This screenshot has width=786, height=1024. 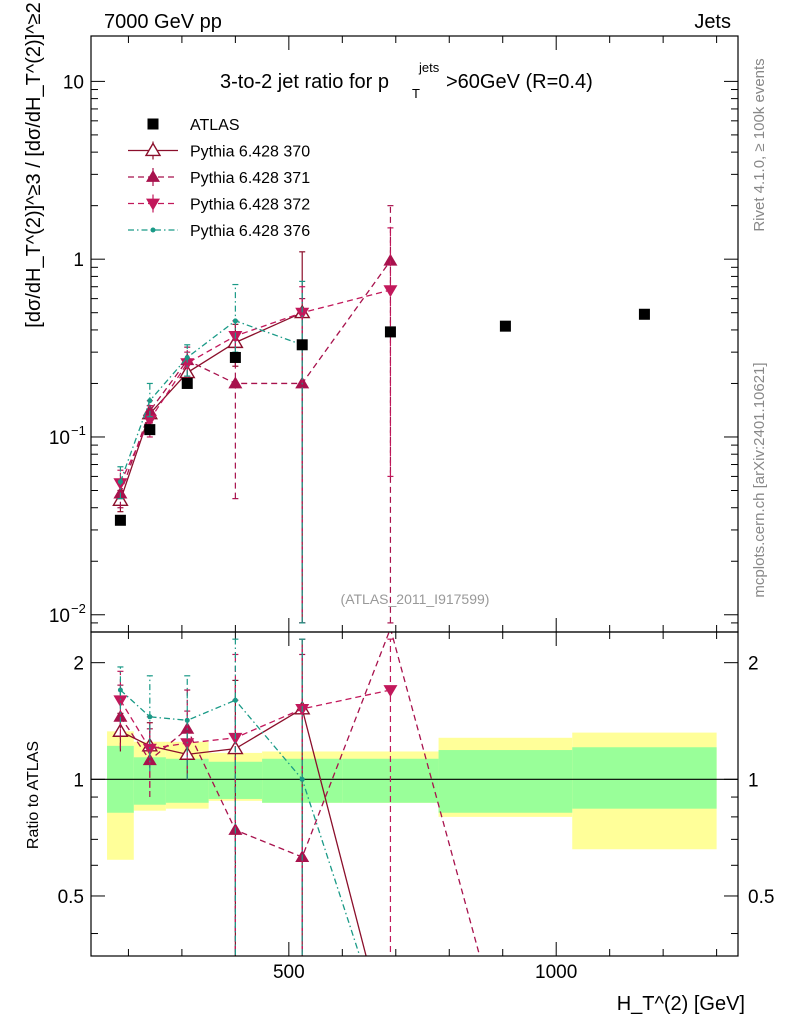 What do you see at coordinates (304, 82) in the screenshot?
I see `title-main: 3-to-2 jet ratio for p` at bounding box center [304, 82].